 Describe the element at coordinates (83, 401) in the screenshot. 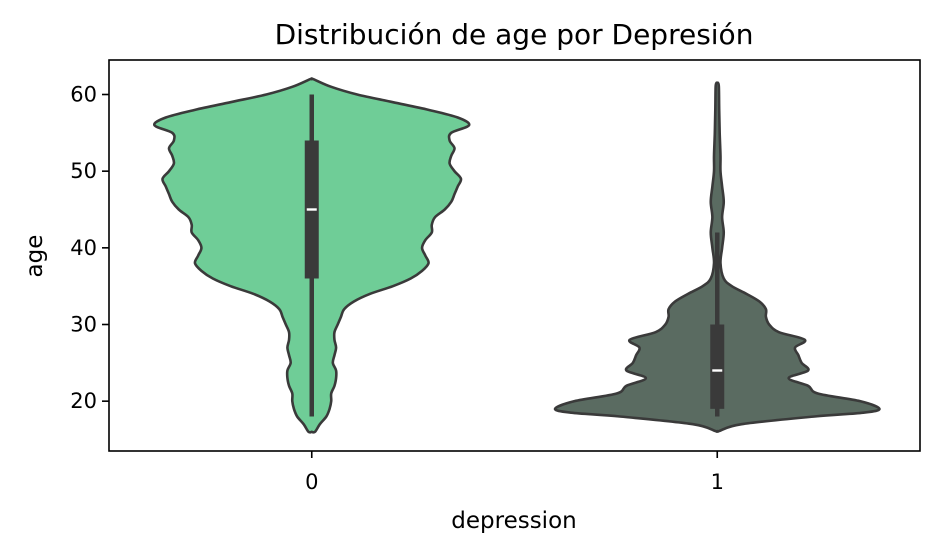

I see `y-tick-label-20: 20` at that location.